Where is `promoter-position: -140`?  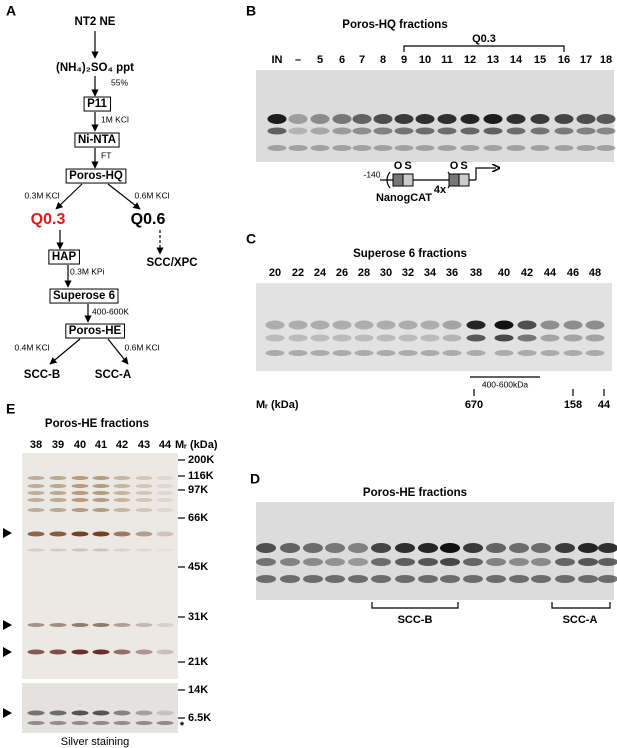
promoter-position: -140 is located at coordinates (371, 174).